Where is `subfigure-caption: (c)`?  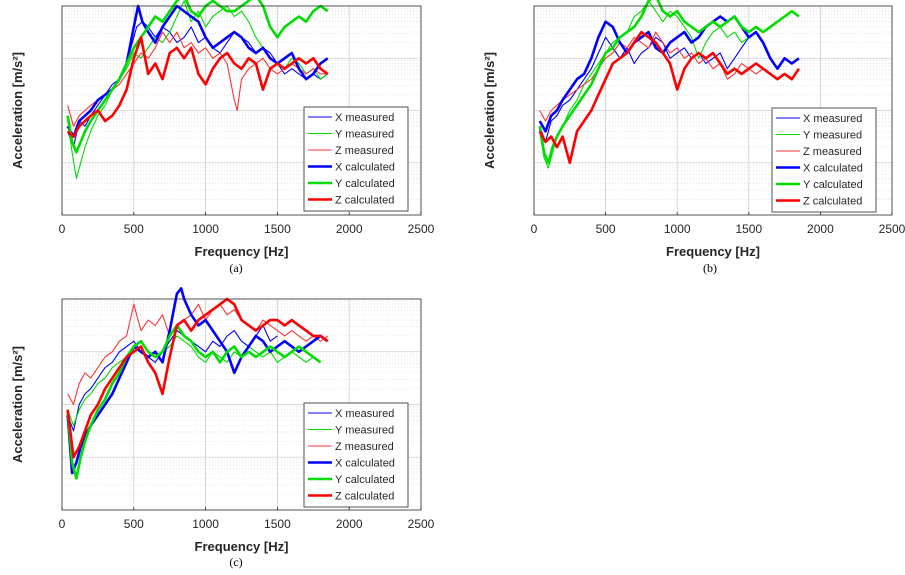 subfigure-caption: (c) is located at coordinates (235, 562).